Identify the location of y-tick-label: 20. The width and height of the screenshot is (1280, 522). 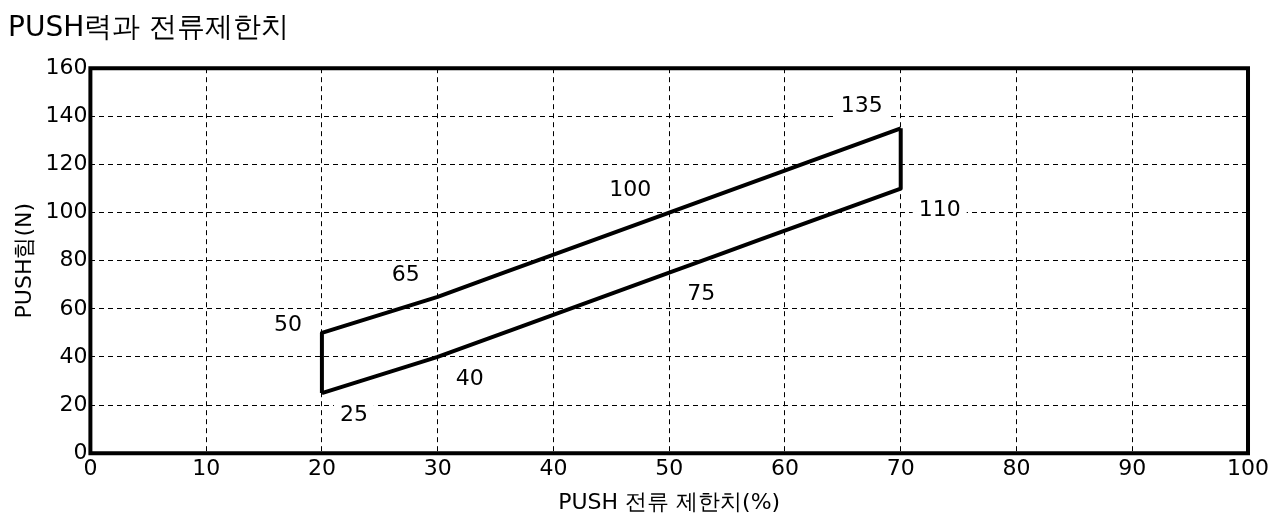
(73, 403).